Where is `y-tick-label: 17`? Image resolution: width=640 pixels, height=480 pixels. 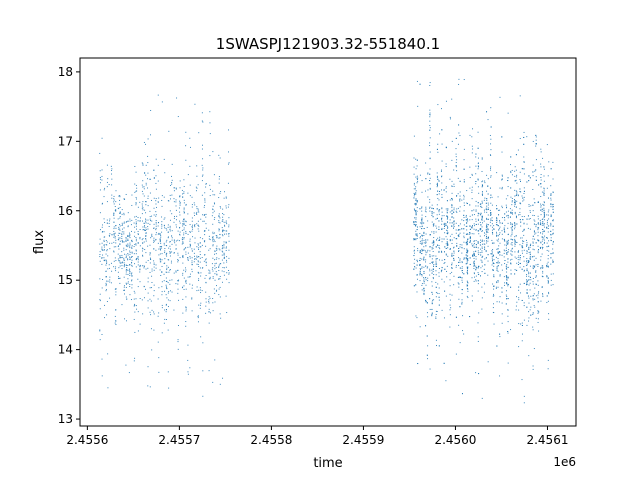 y-tick-label: 17 is located at coordinates (65, 141).